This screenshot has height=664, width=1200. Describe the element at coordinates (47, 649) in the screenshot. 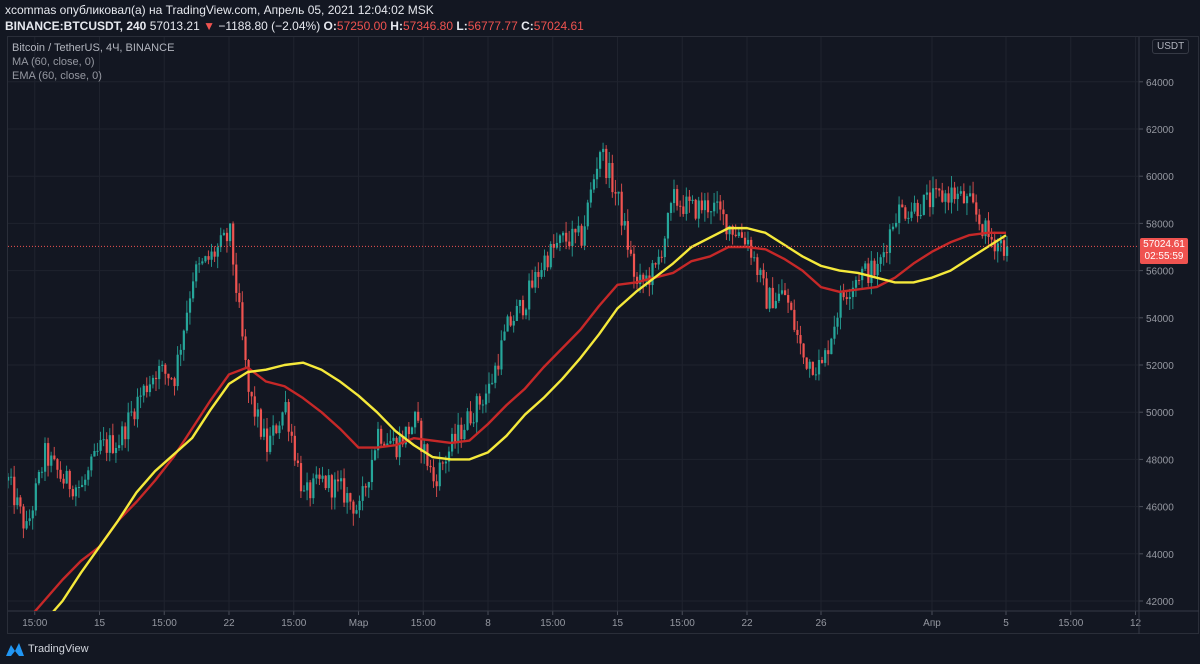

I see `tradingview-logo: TradingView` at that location.